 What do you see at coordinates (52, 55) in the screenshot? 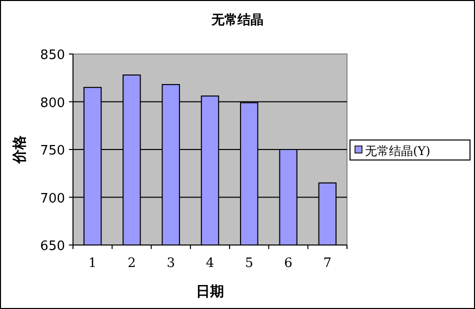
I see `y-tick-label: 850` at bounding box center [52, 55].